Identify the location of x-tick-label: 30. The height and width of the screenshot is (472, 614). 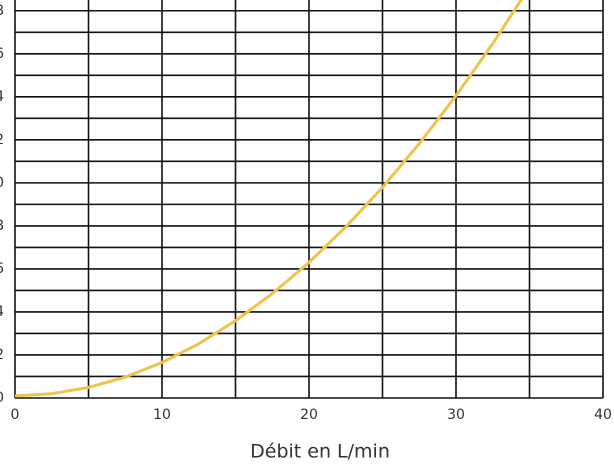
(456, 415).